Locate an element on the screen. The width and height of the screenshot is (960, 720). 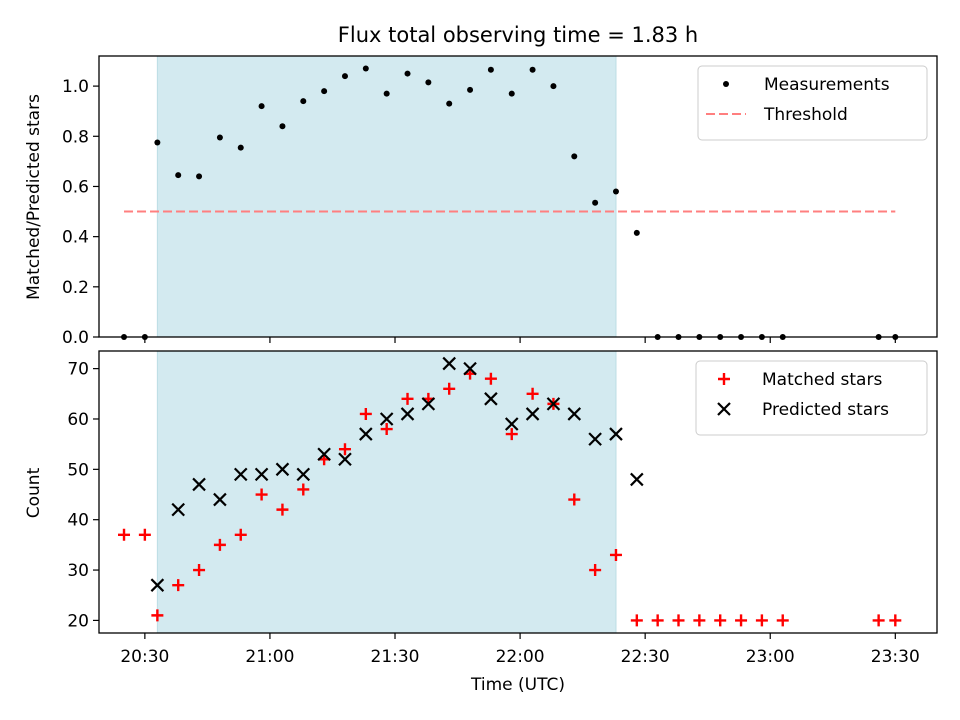
x-tick-label: 21:00 is located at coordinates (269, 657).